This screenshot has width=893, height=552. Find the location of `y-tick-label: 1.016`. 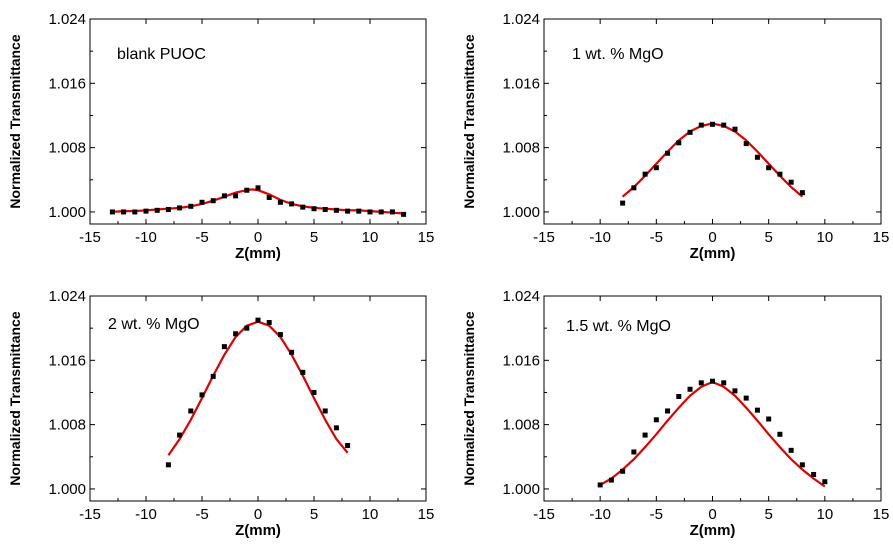

y-tick-label: 1.016 is located at coordinates (521, 360).